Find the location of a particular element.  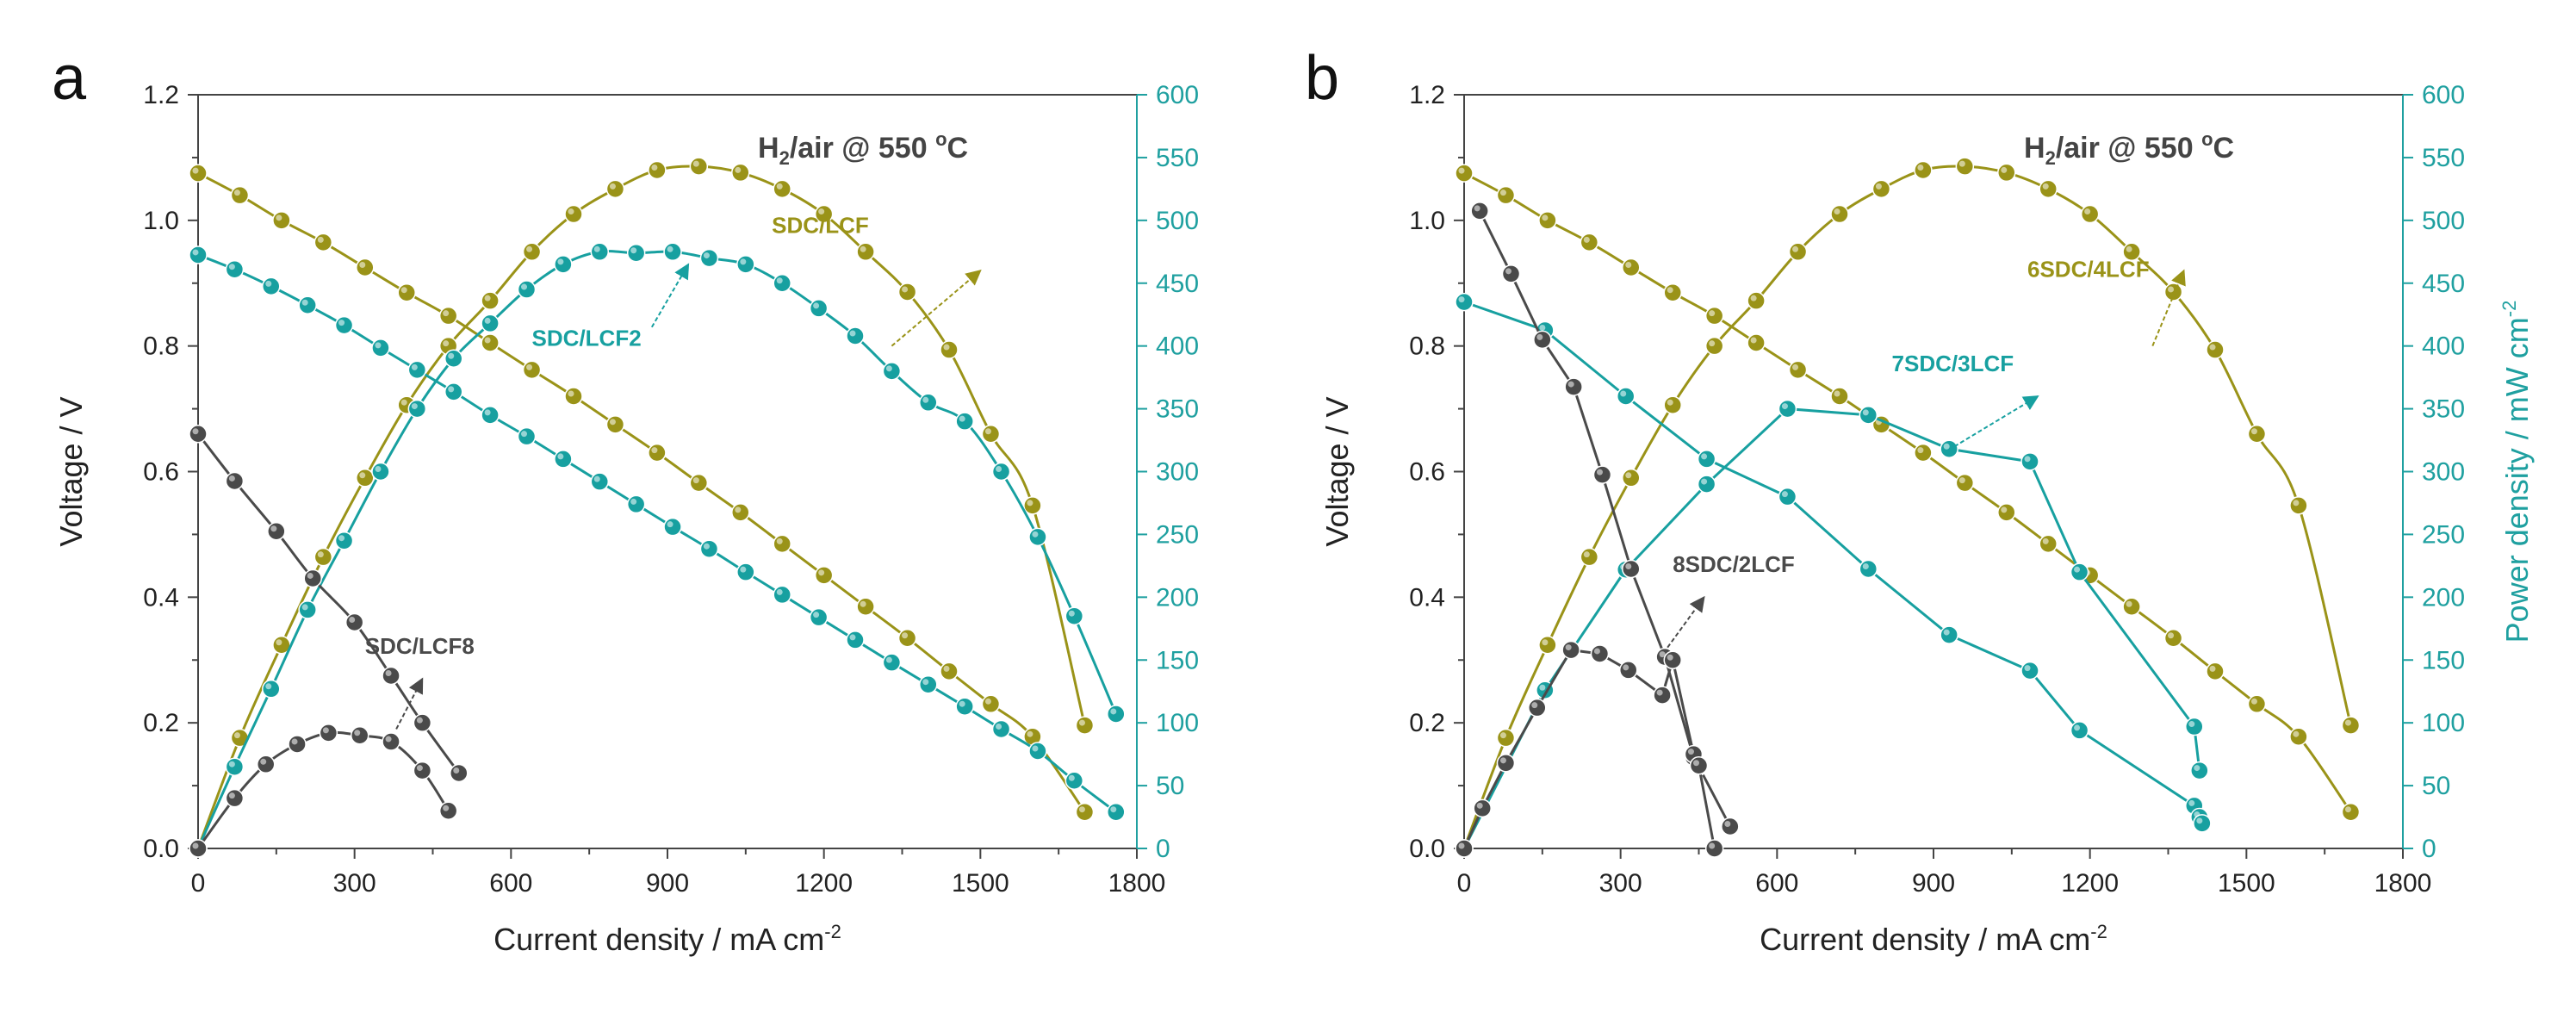

x-axis-title: Current density / mA cm-2 is located at coordinates (1934, 939).